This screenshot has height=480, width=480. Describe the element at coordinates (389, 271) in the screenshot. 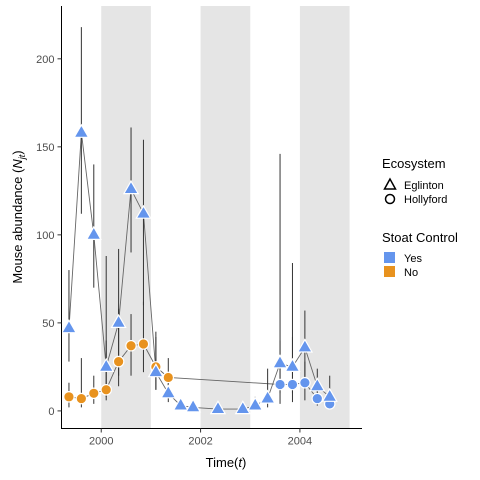

I see `legend-swatch-no` at that location.